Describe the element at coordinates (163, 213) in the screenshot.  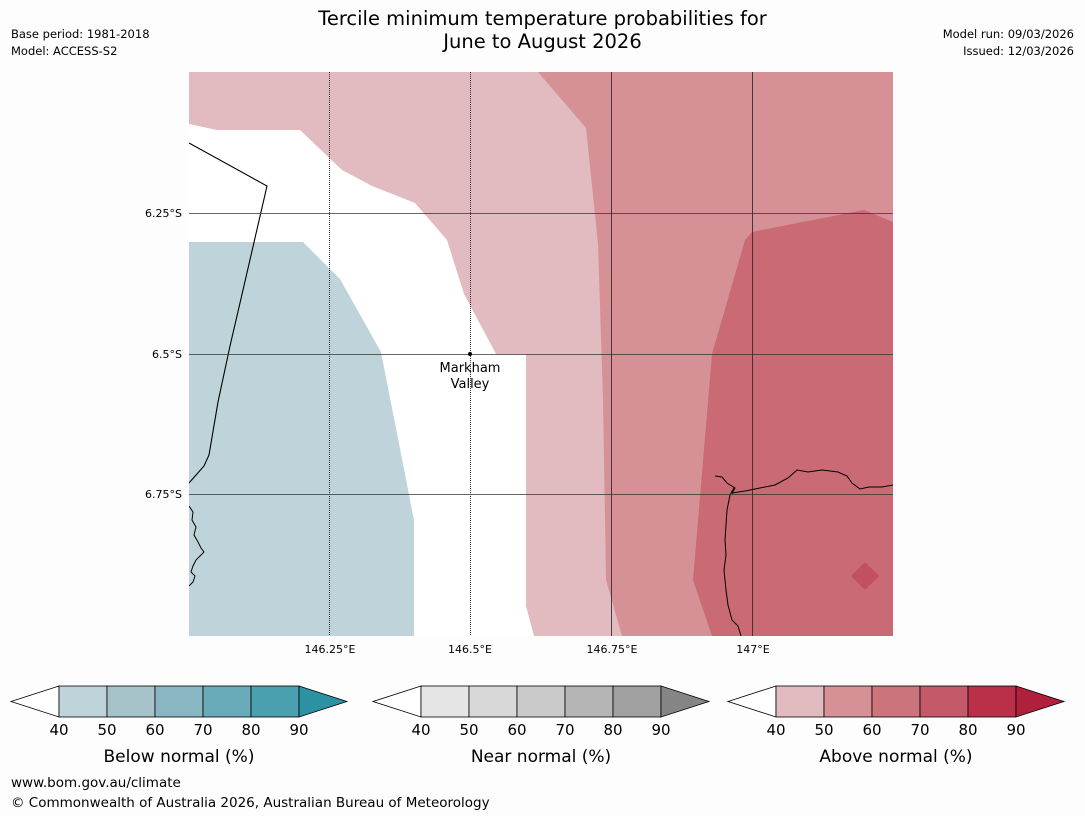
I see `lat-label: 6.25°S` at that location.